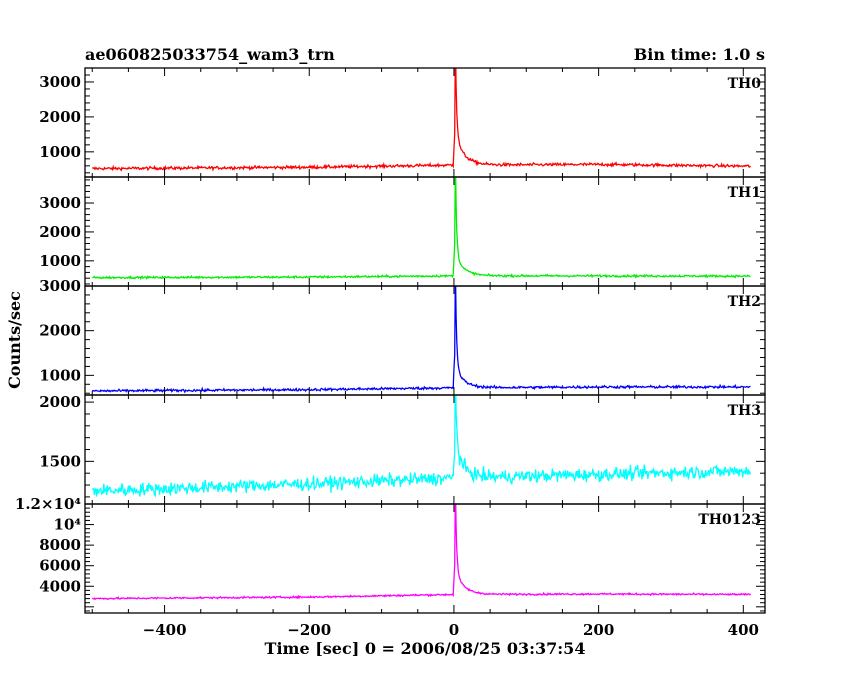  What do you see at coordinates (421, 340) in the screenshot?
I see `series-th2` at bounding box center [421, 340].